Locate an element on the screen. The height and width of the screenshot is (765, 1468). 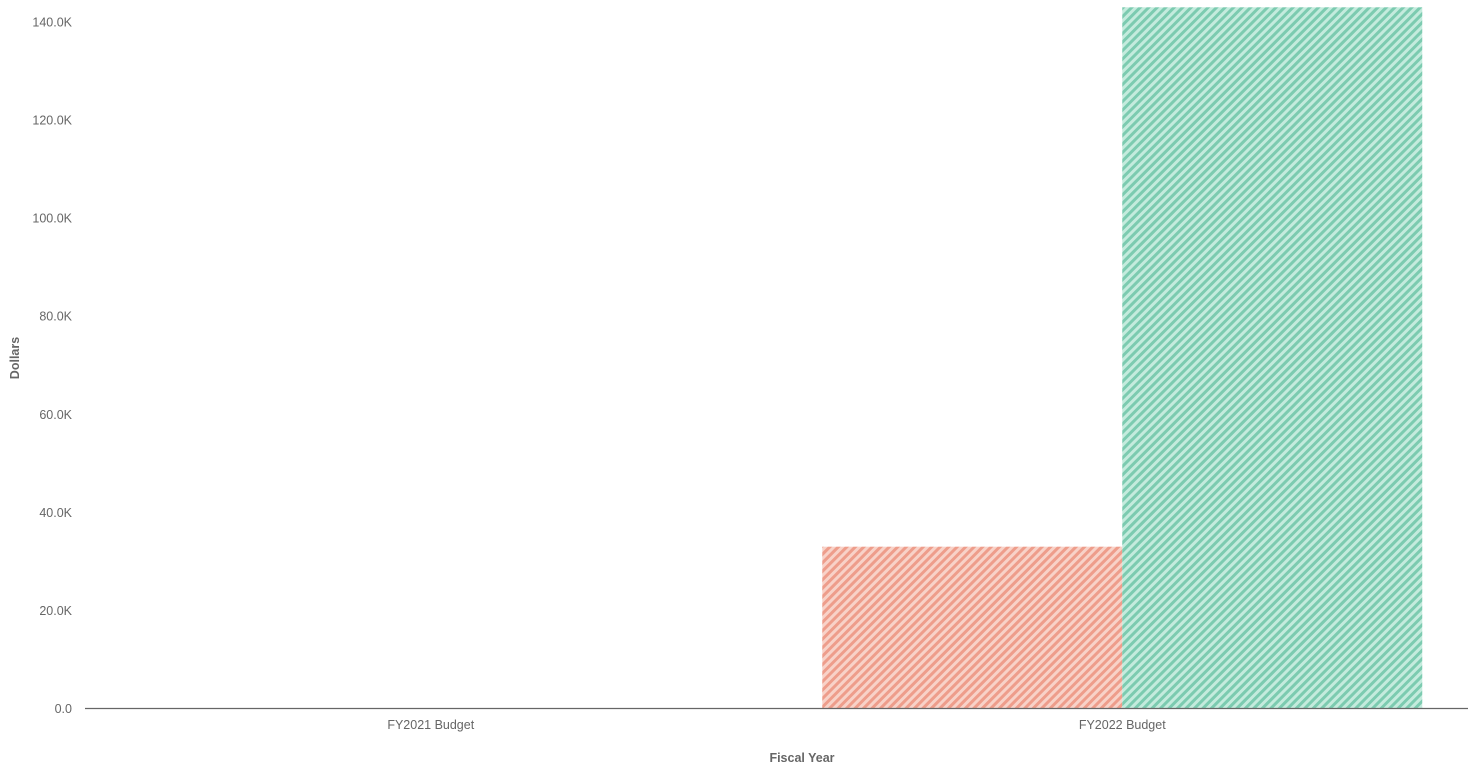
y-tick-label: 100.0K is located at coordinates (52, 219).